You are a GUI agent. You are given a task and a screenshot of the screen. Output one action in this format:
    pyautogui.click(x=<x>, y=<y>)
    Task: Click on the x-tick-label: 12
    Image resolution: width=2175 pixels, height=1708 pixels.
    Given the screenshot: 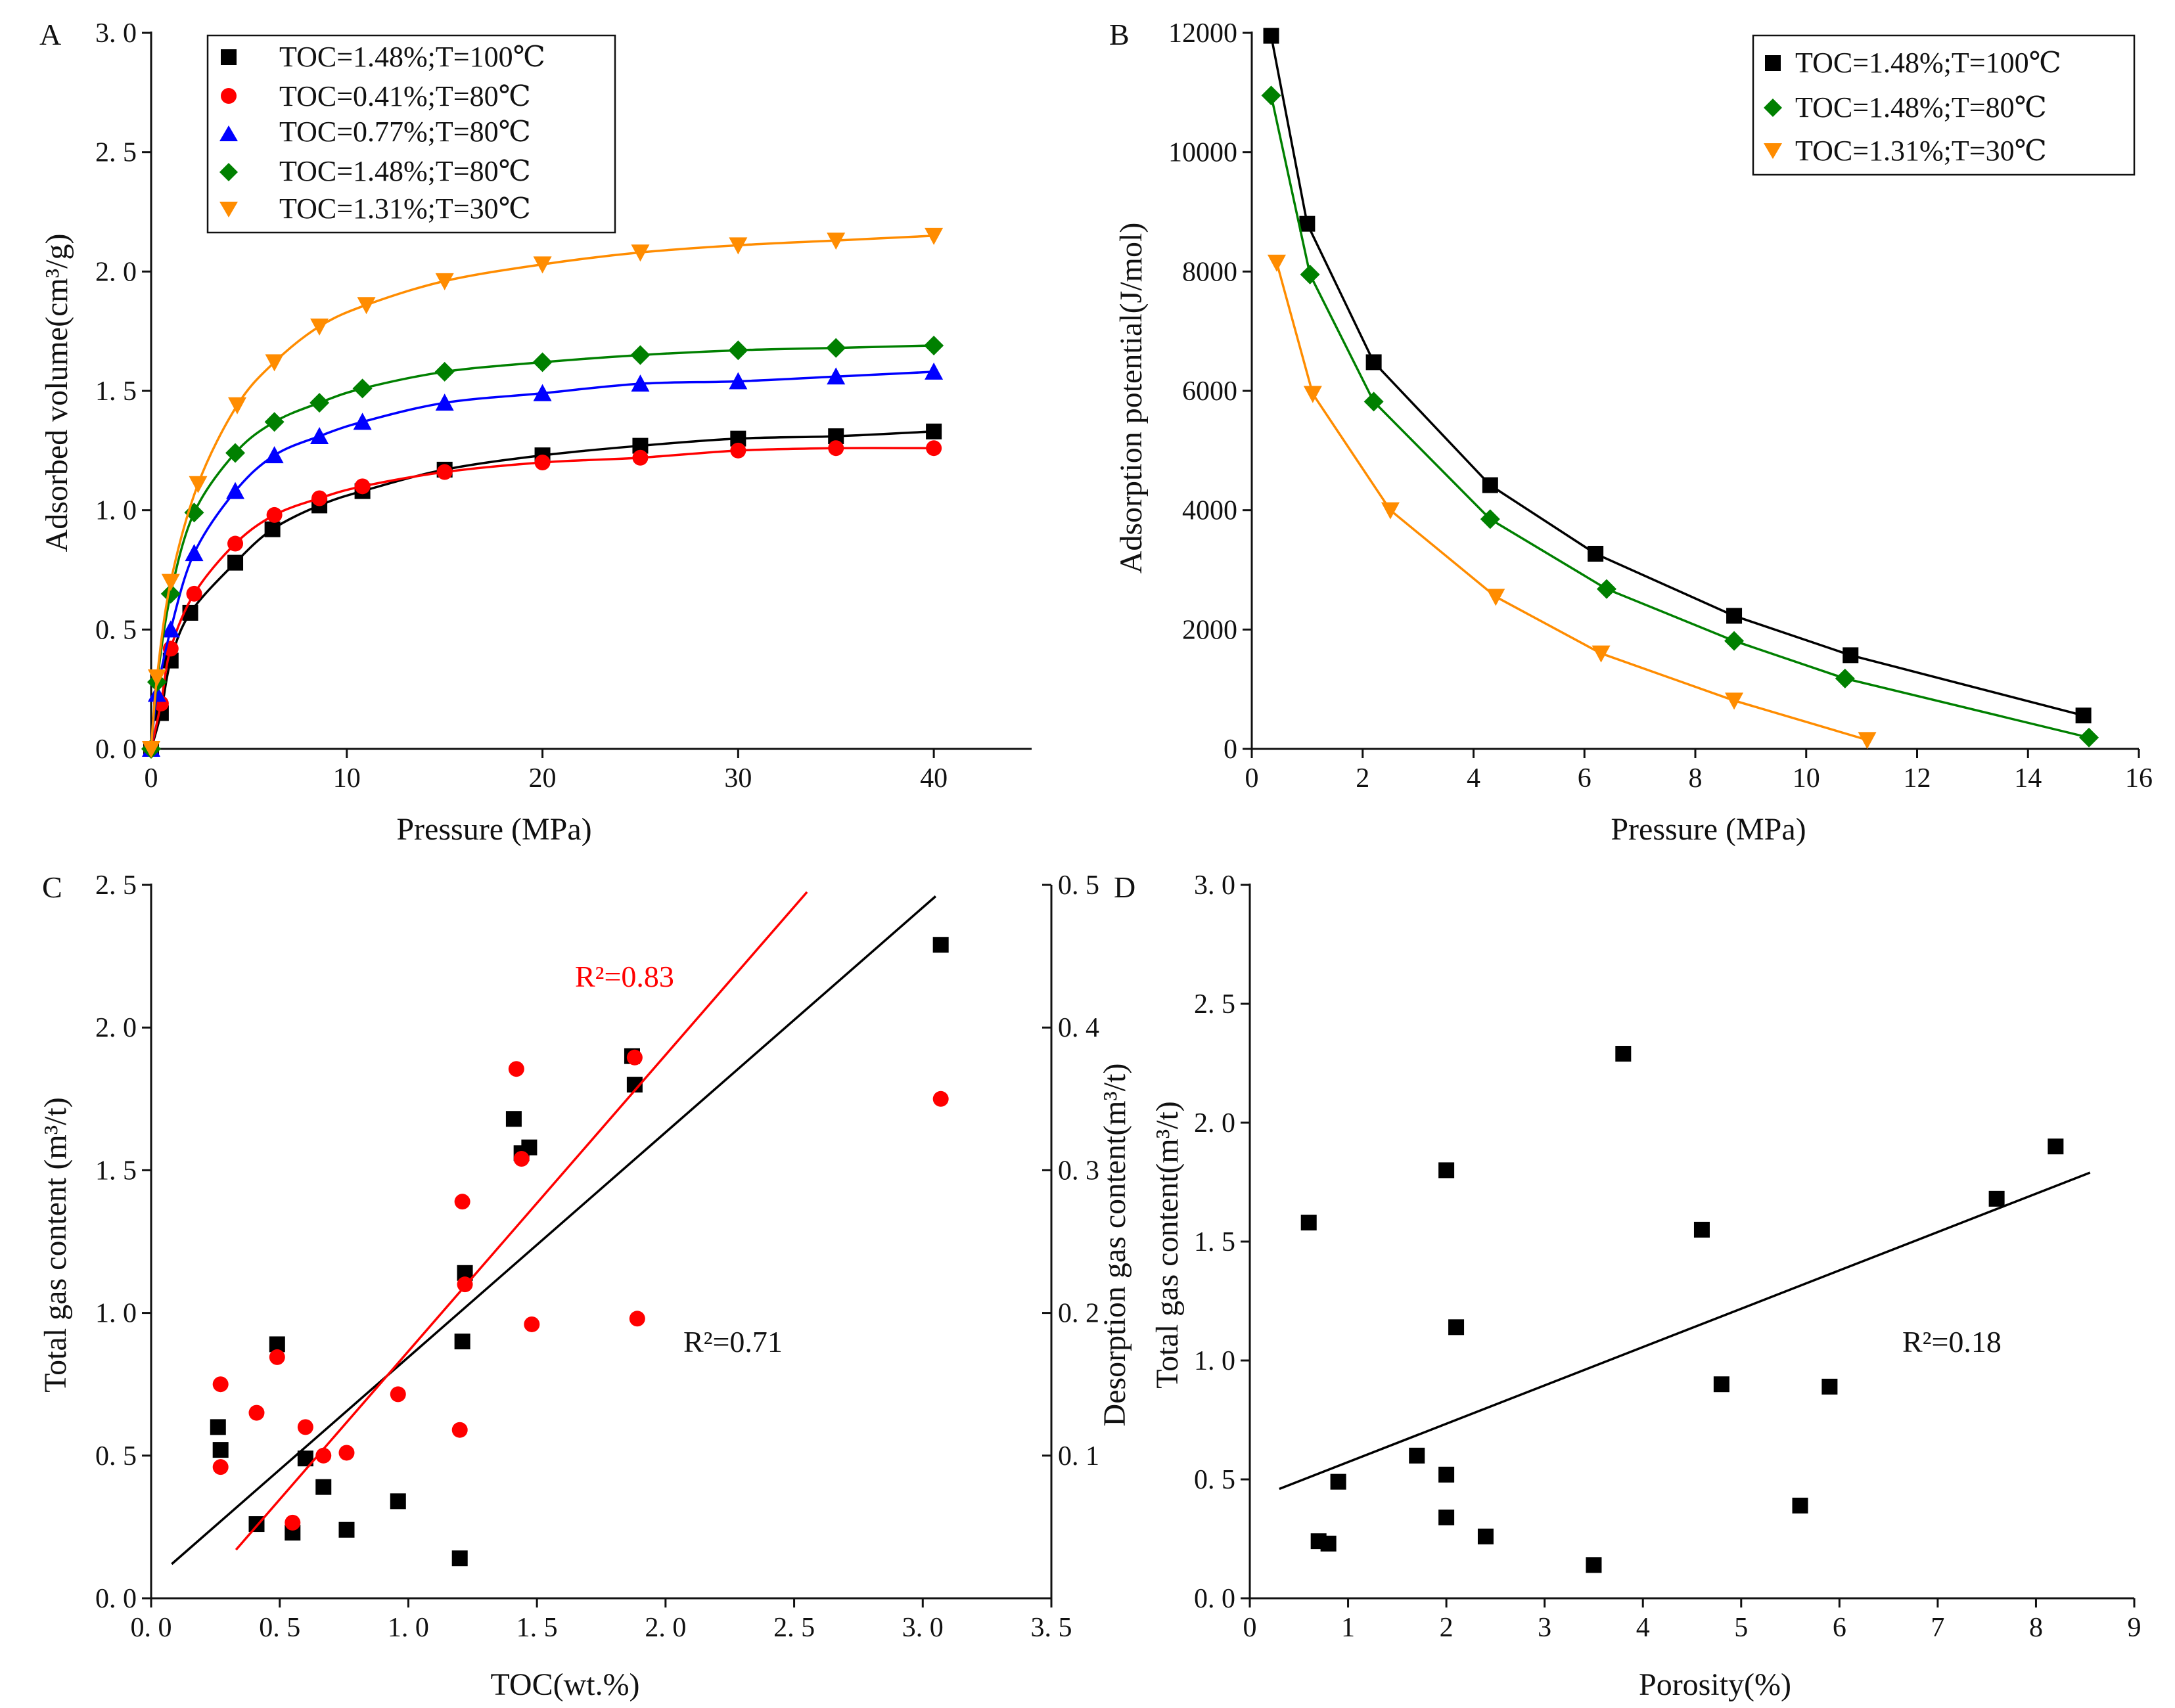 What is the action you would take?
    pyautogui.click(x=1918, y=778)
    